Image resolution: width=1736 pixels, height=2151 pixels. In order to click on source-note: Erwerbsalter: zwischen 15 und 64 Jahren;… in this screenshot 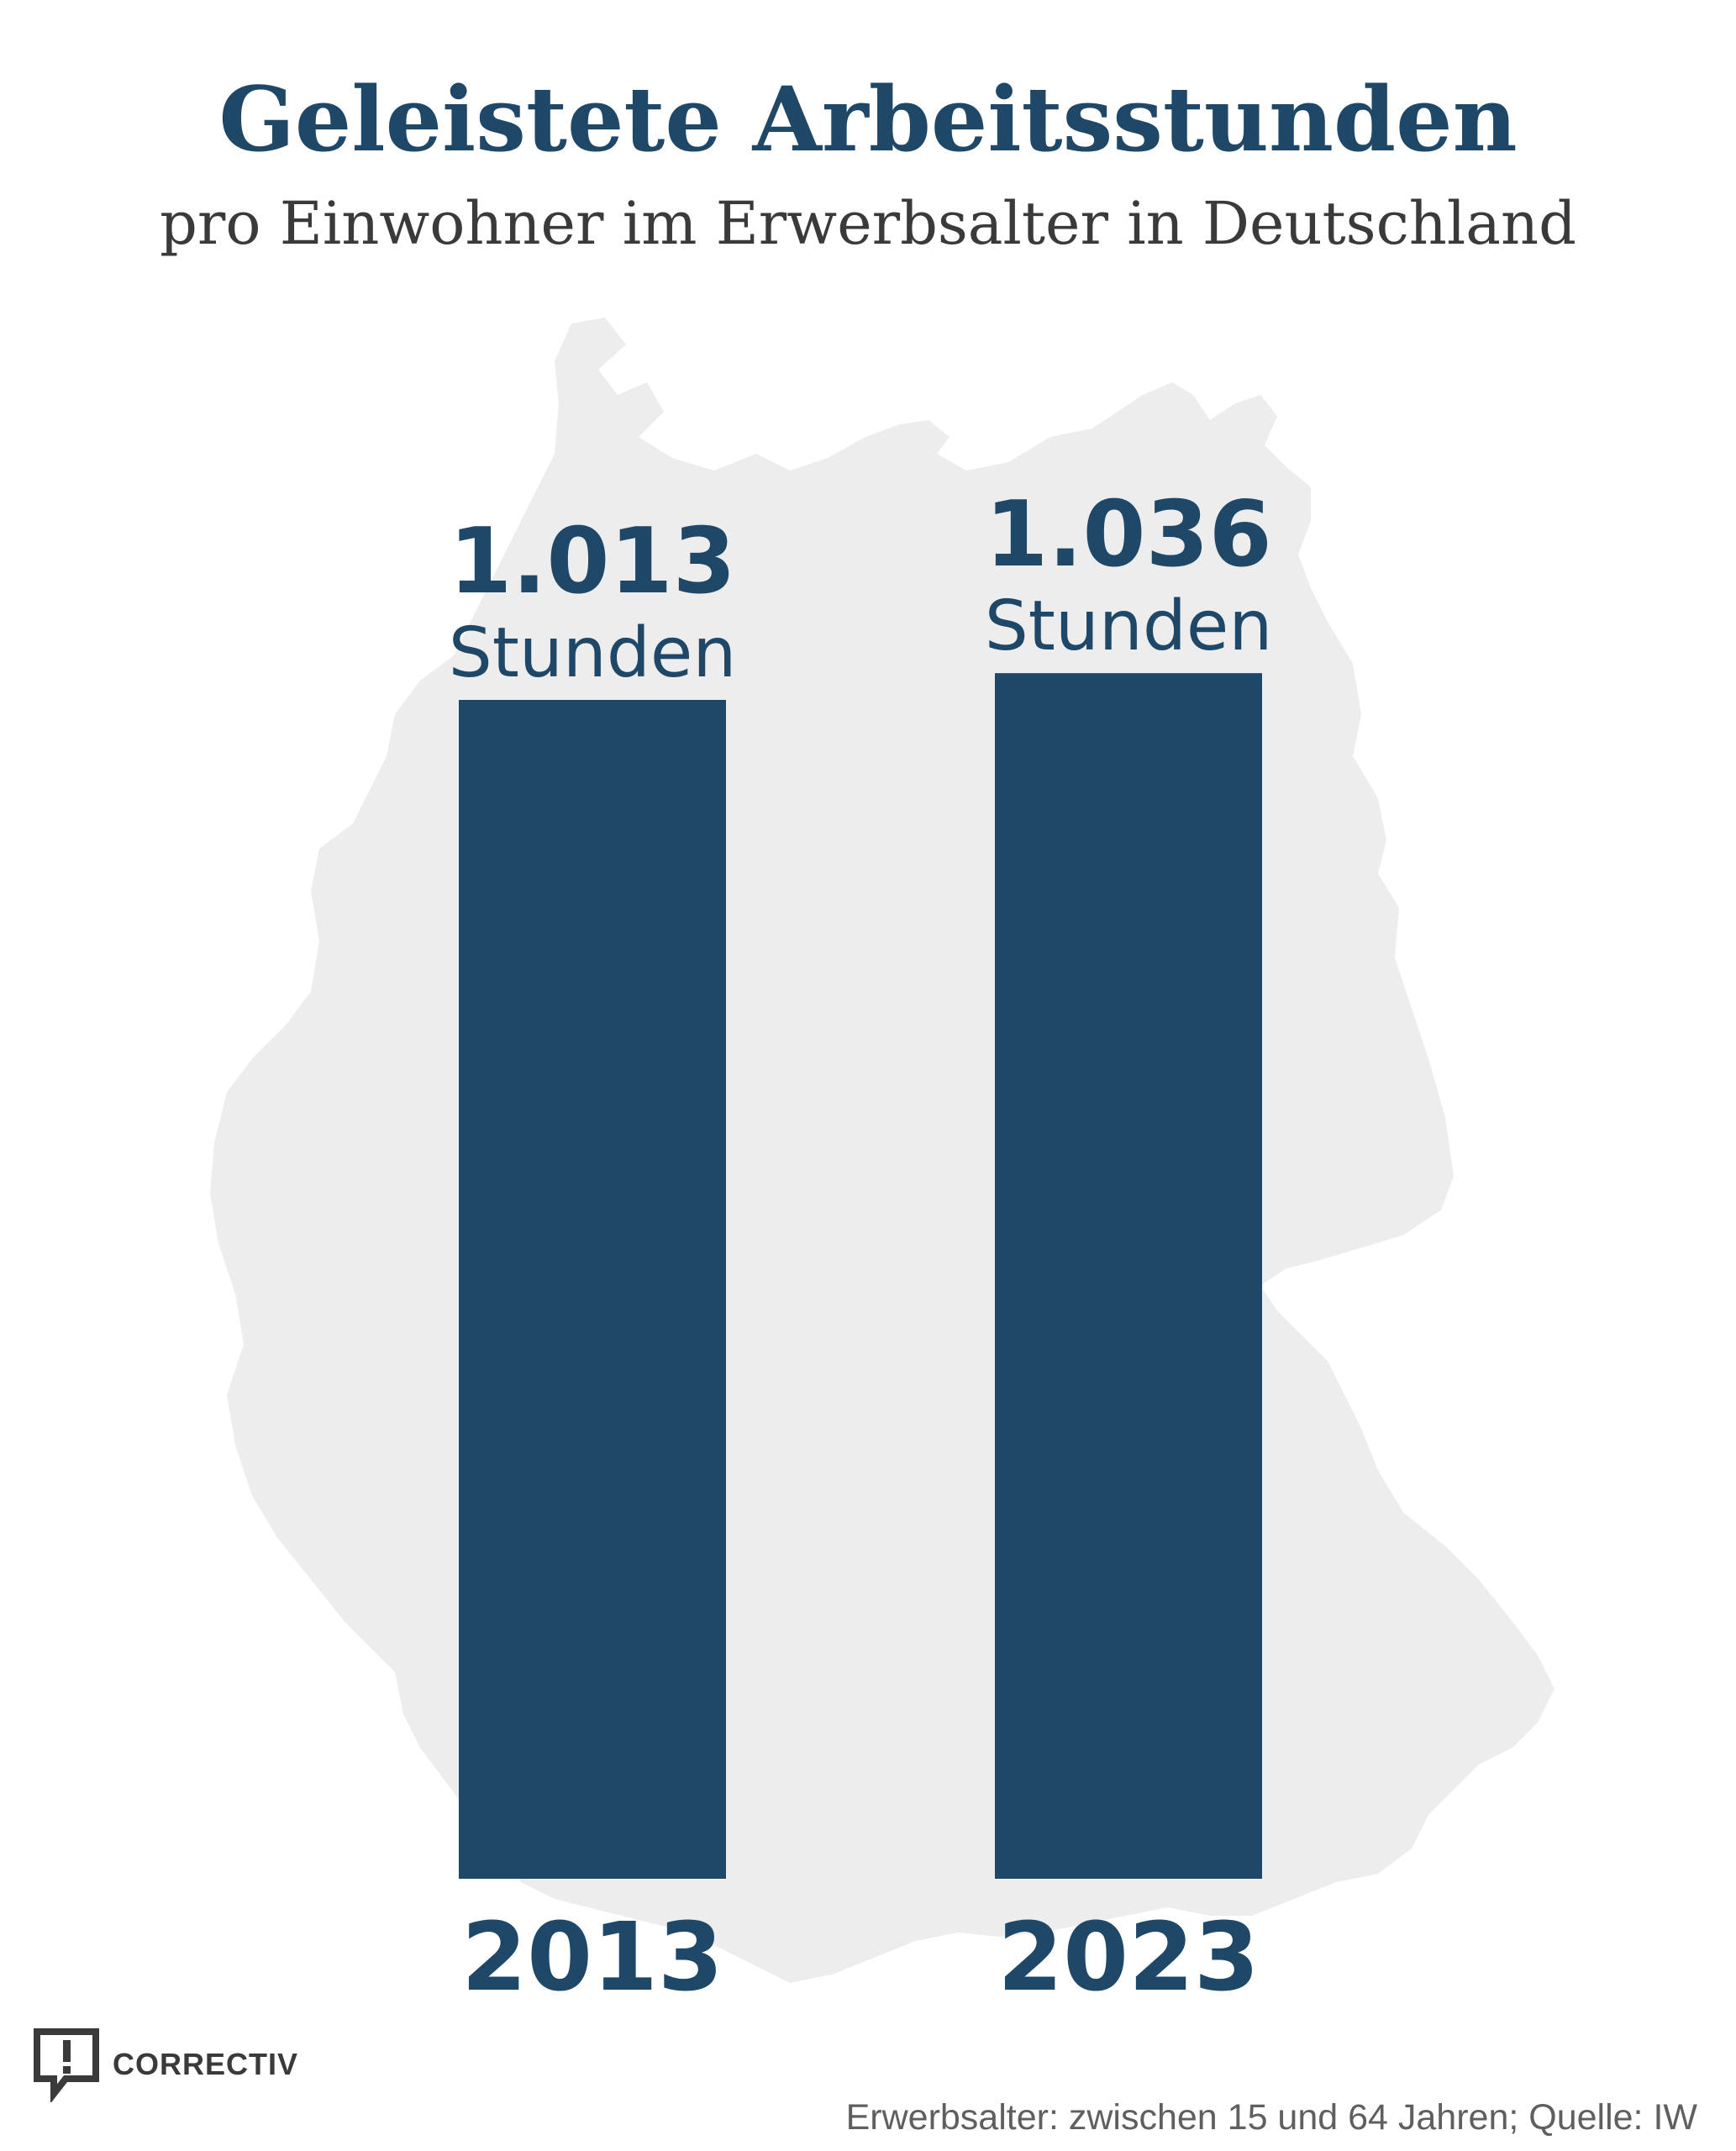, I will do `click(1271, 2117)`.